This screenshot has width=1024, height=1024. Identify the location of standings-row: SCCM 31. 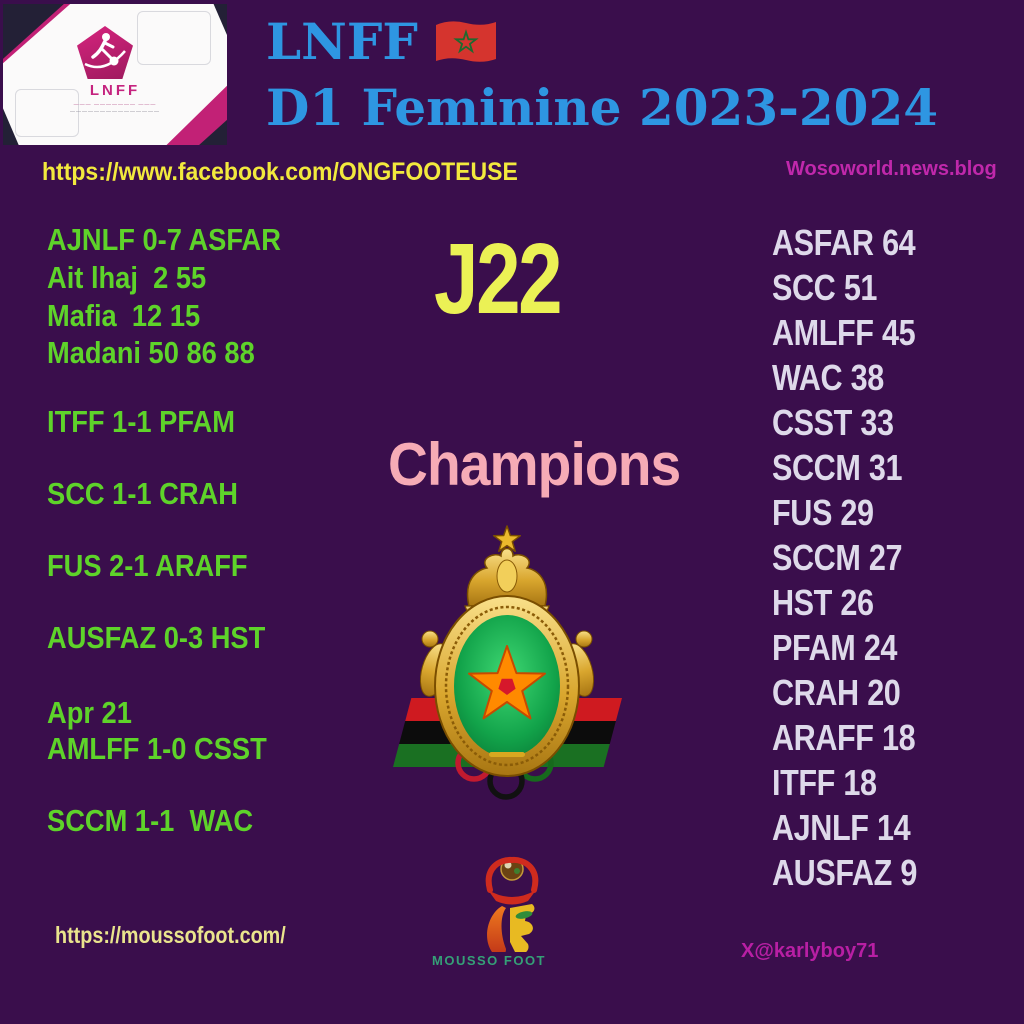
(837, 467).